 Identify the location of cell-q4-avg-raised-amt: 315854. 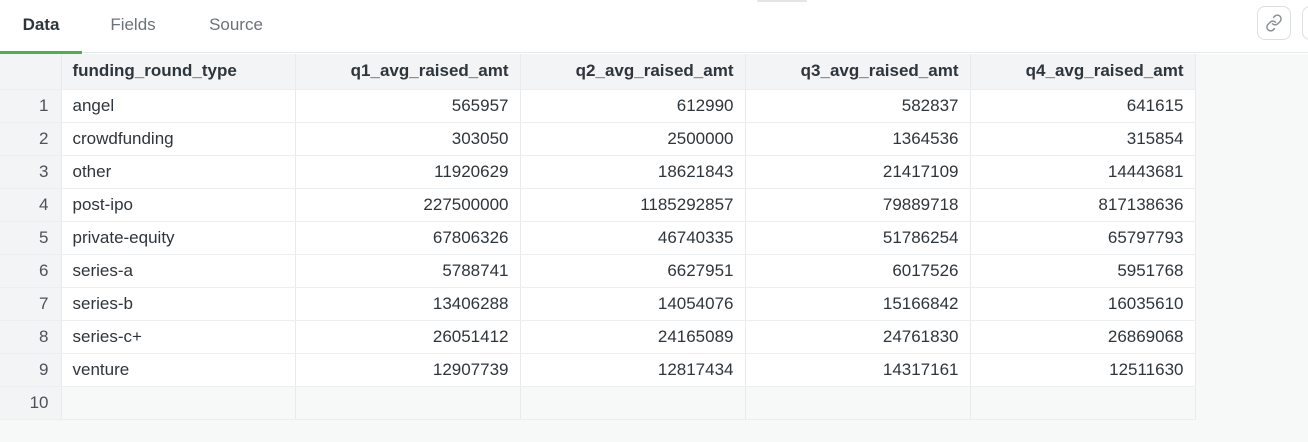
(1083, 139).